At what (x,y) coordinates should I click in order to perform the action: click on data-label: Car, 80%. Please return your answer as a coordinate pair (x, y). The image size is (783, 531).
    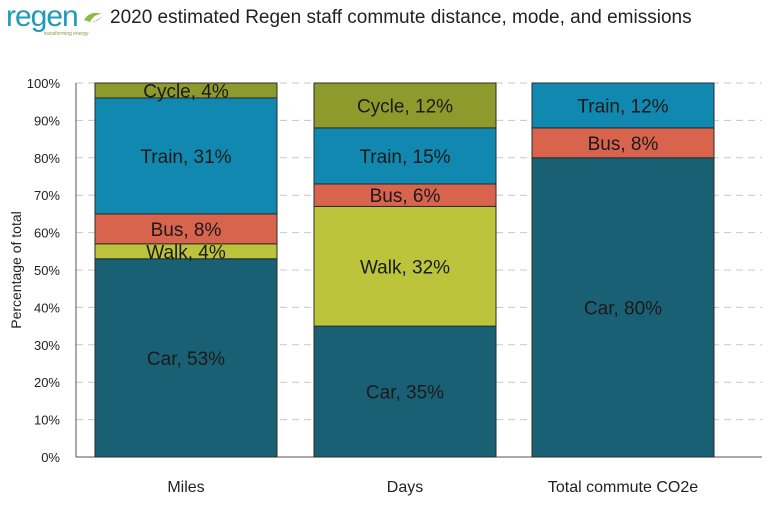
    Looking at the image, I should click on (623, 308).